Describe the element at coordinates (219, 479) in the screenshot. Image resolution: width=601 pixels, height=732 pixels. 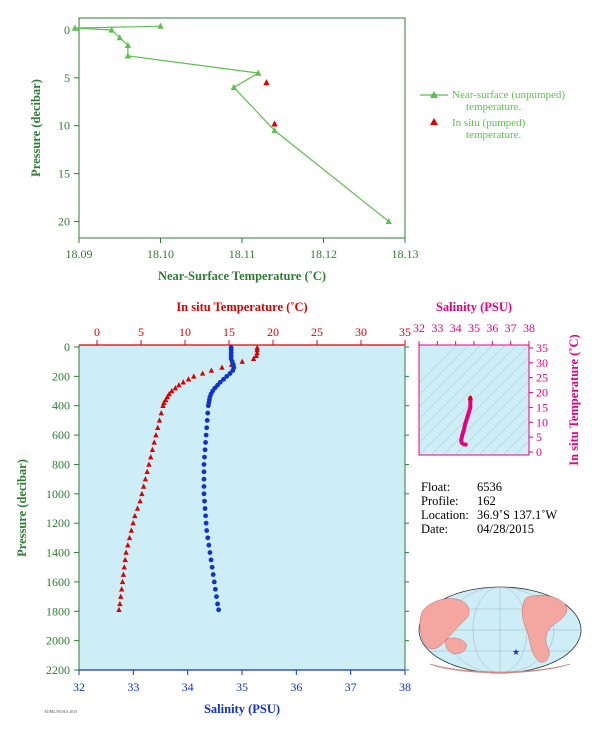
I see `salinity-series` at that location.